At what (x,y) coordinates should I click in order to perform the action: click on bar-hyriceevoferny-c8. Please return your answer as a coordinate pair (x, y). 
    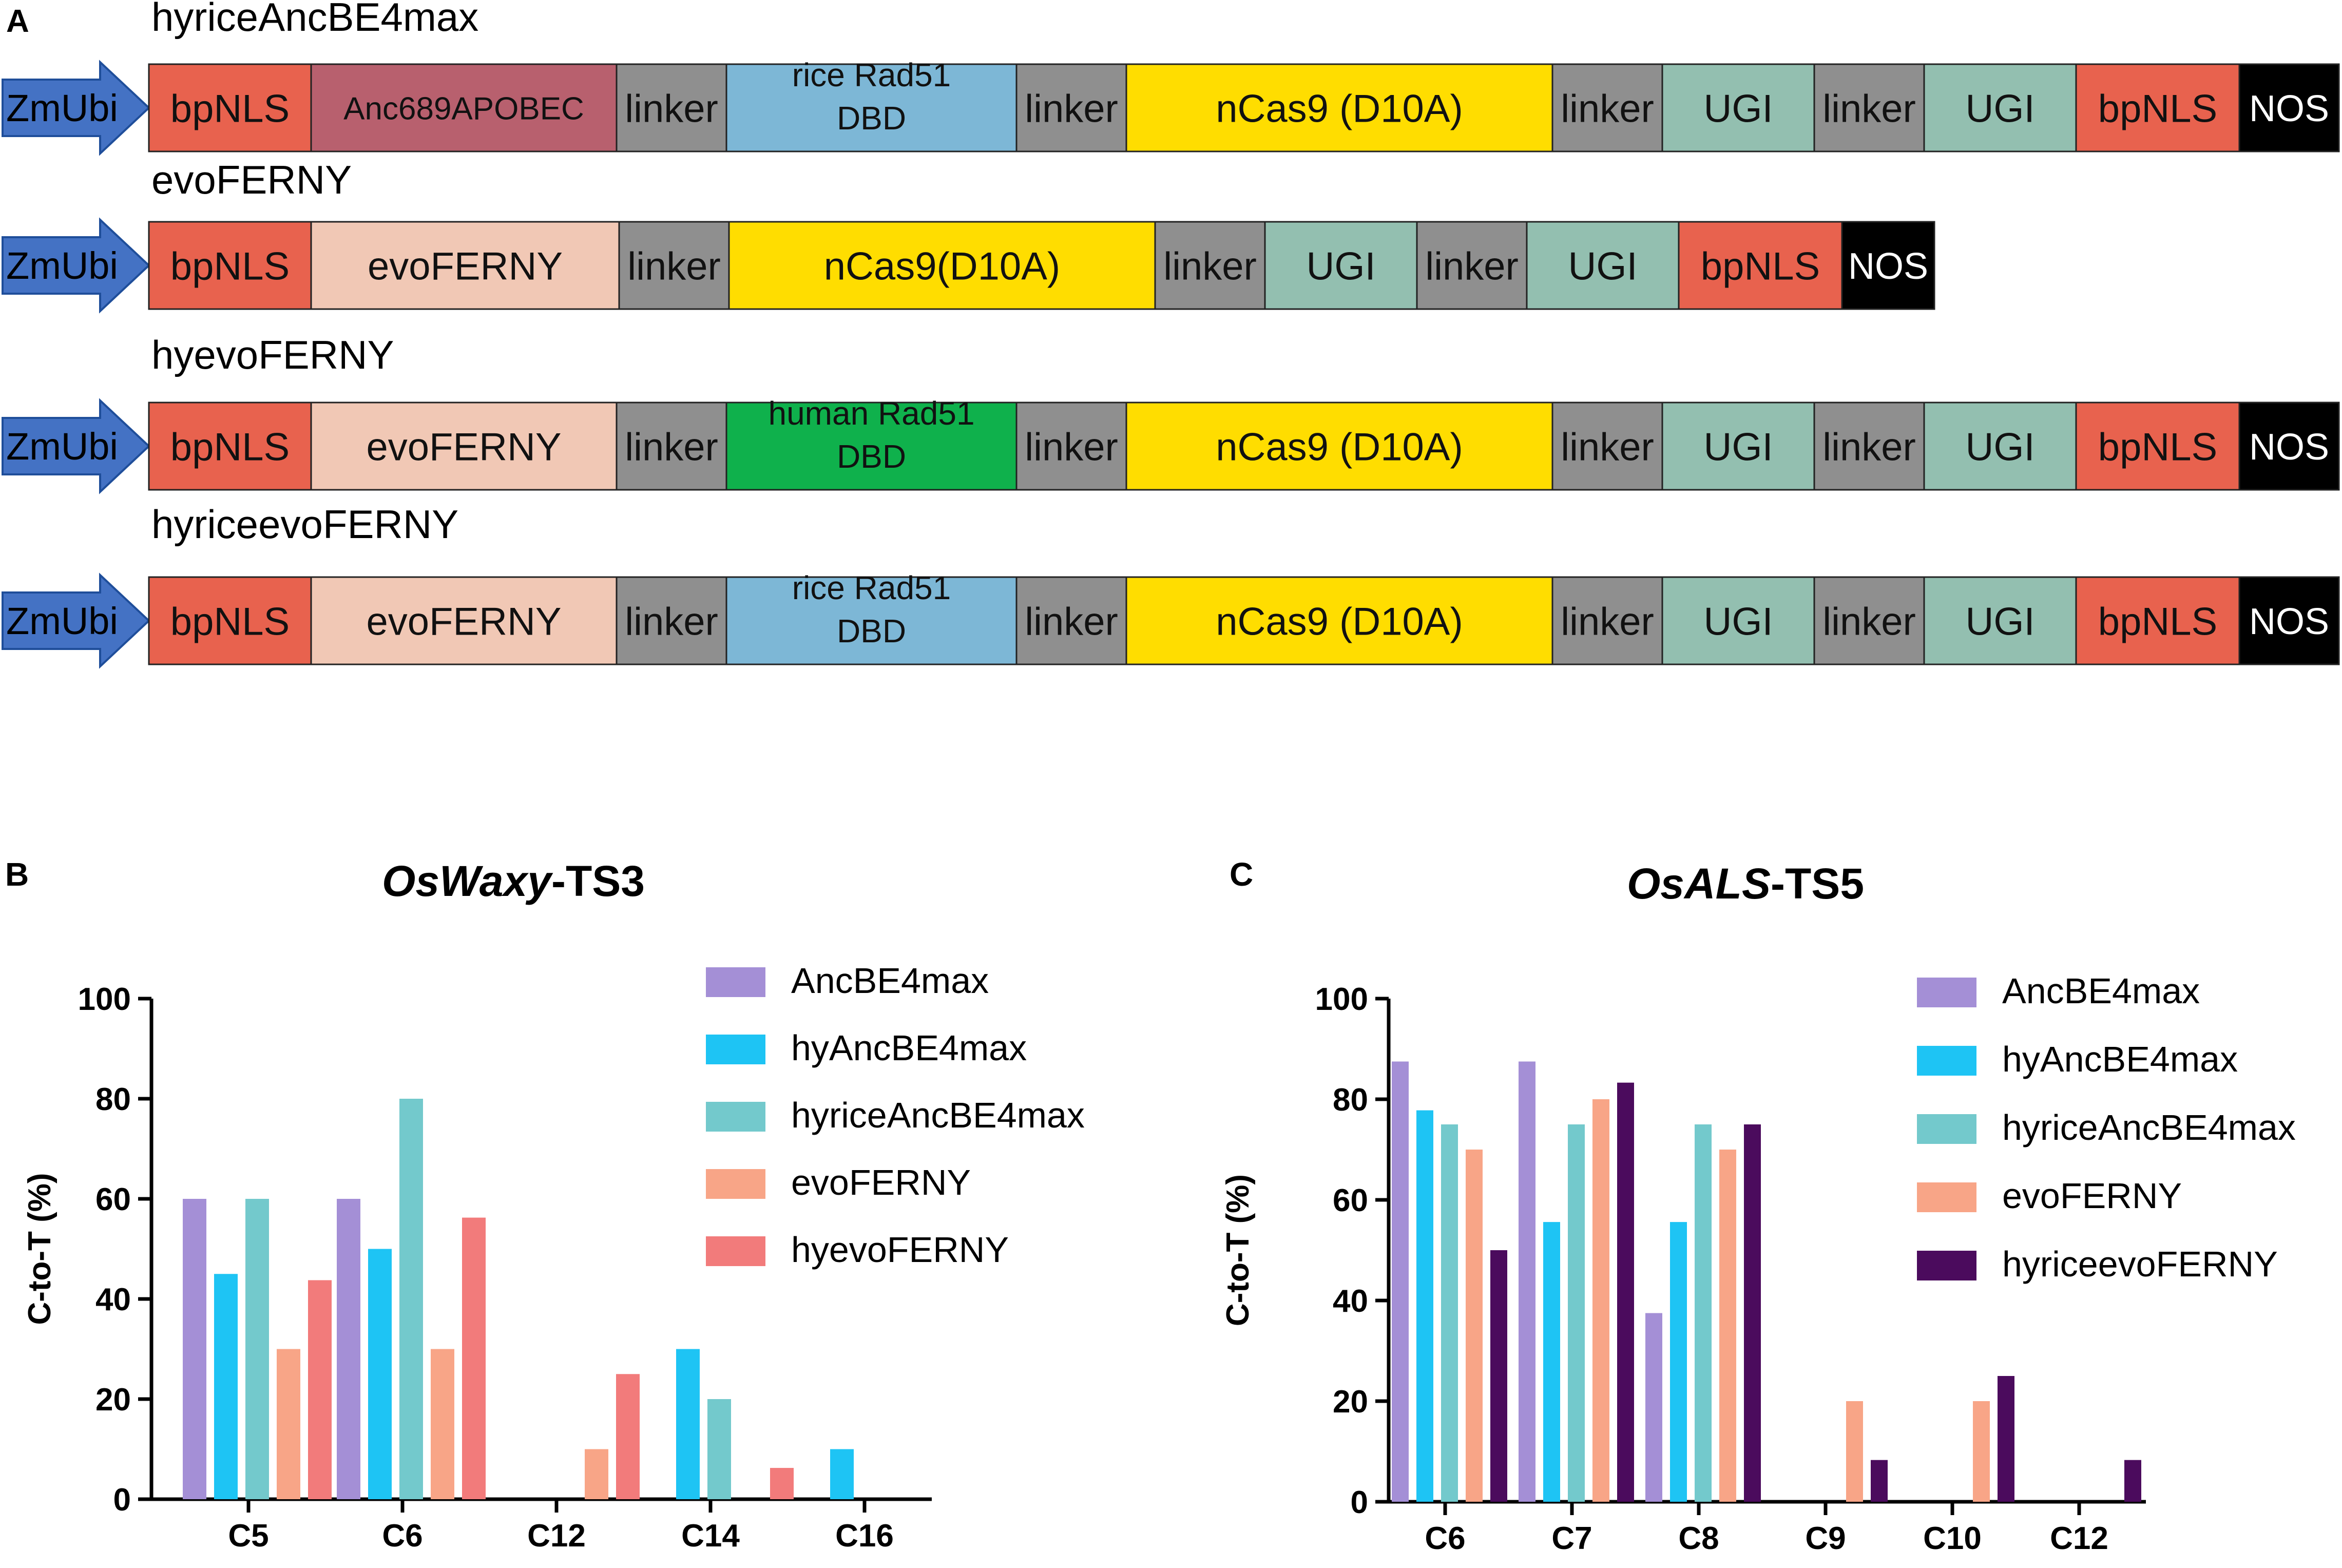
    Looking at the image, I should click on (1752, 1313).